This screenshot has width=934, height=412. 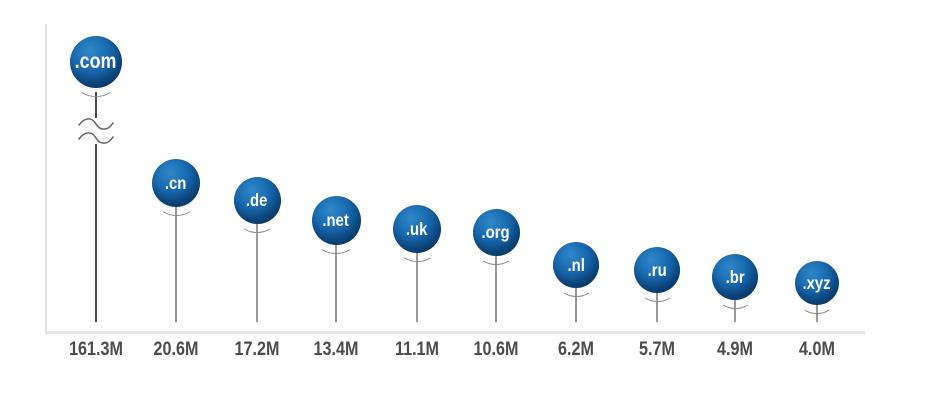 What do you see at coordinates (96, 130) in the screenshot?
I see `axis-break-icon` at bounding box center [96, 130].